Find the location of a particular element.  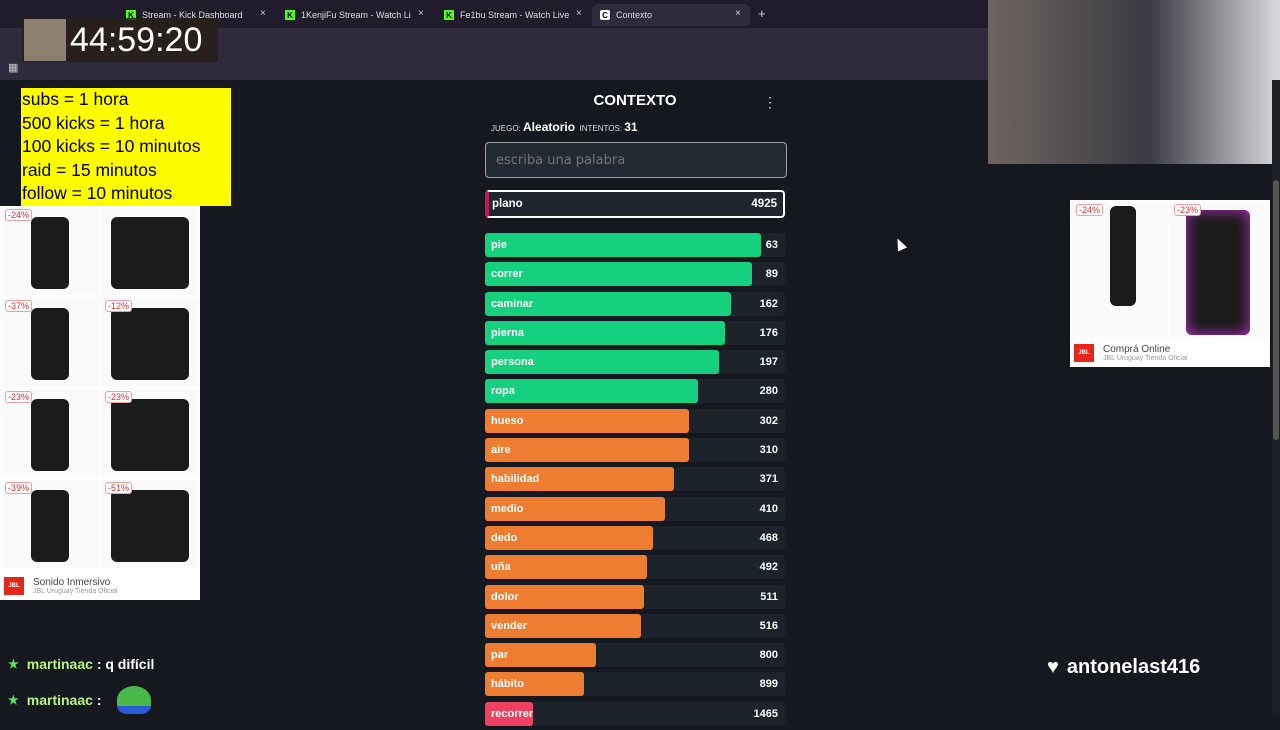

guess-rank: 89 is located at coordinates (771, 274).